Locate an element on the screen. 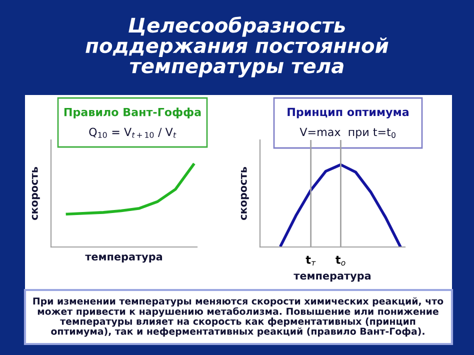 This screenshot has height=355, width=474. x-tick-label: t$_{о}$ is located at coordinates (341, 261).